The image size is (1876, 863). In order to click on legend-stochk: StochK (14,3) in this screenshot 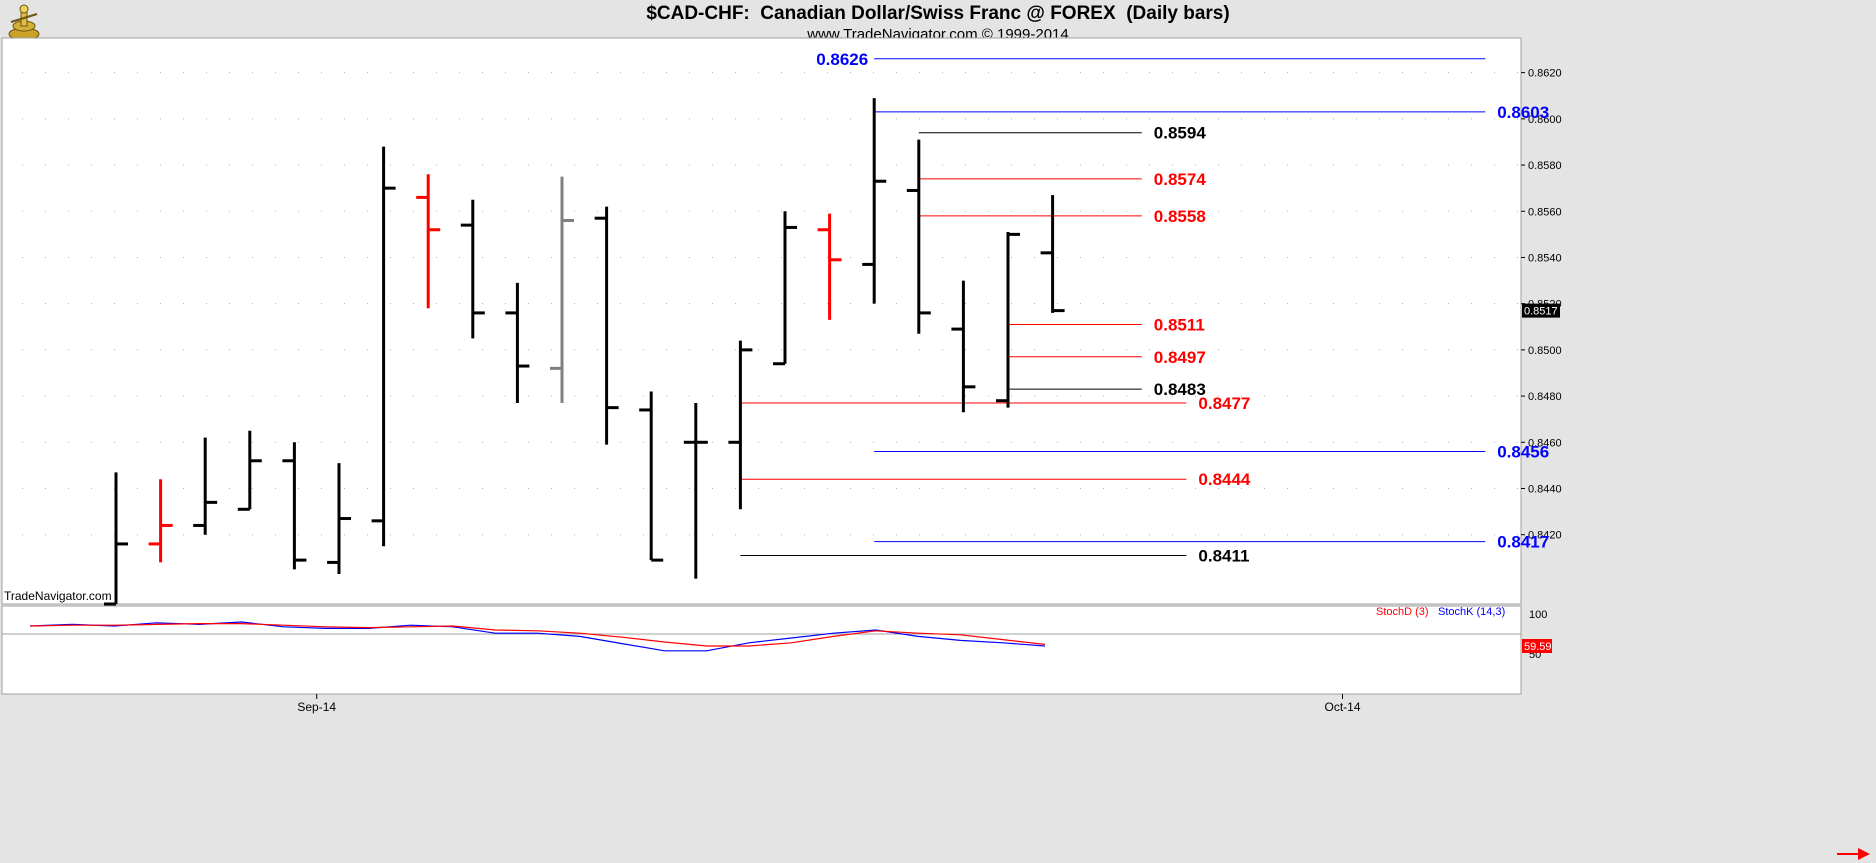, I will do `click(1471, 612)`.